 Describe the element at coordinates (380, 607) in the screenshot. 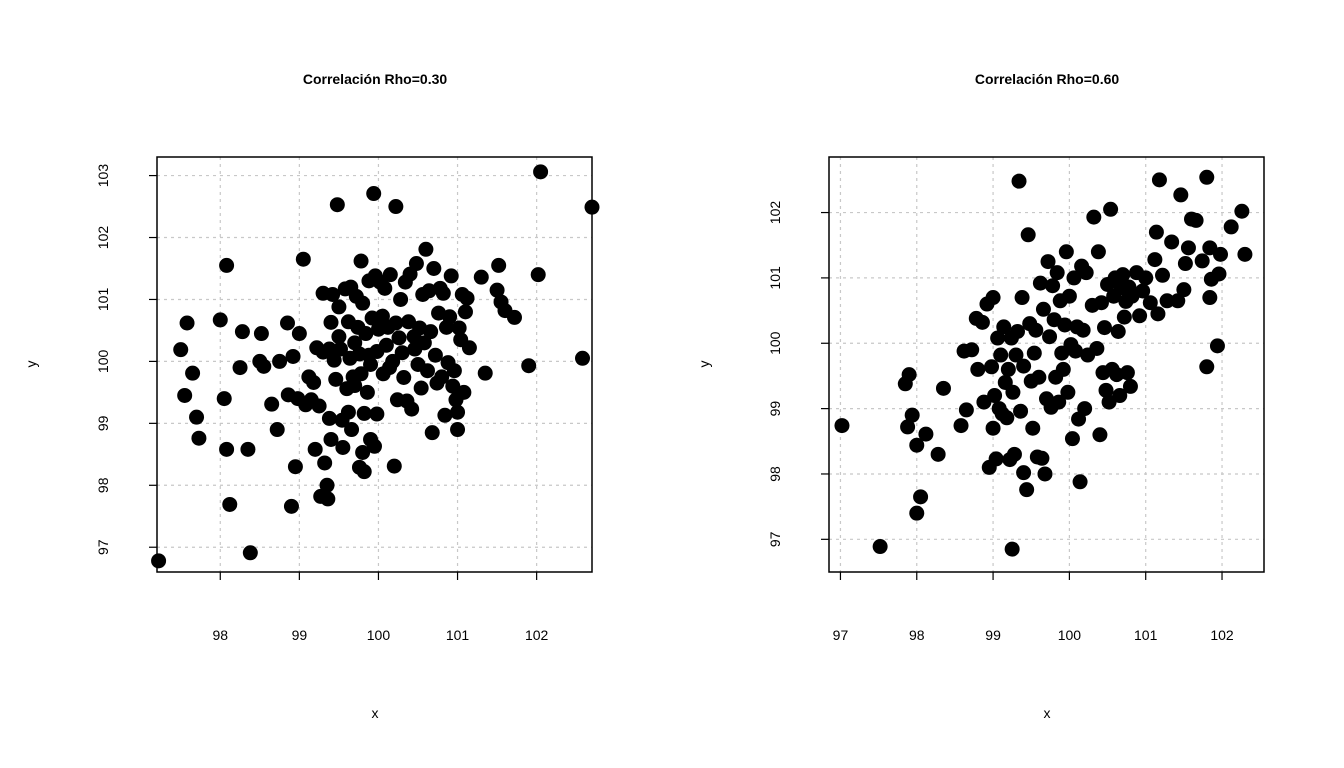

I see `x-axis: 98 99 100 101 102` at that location.